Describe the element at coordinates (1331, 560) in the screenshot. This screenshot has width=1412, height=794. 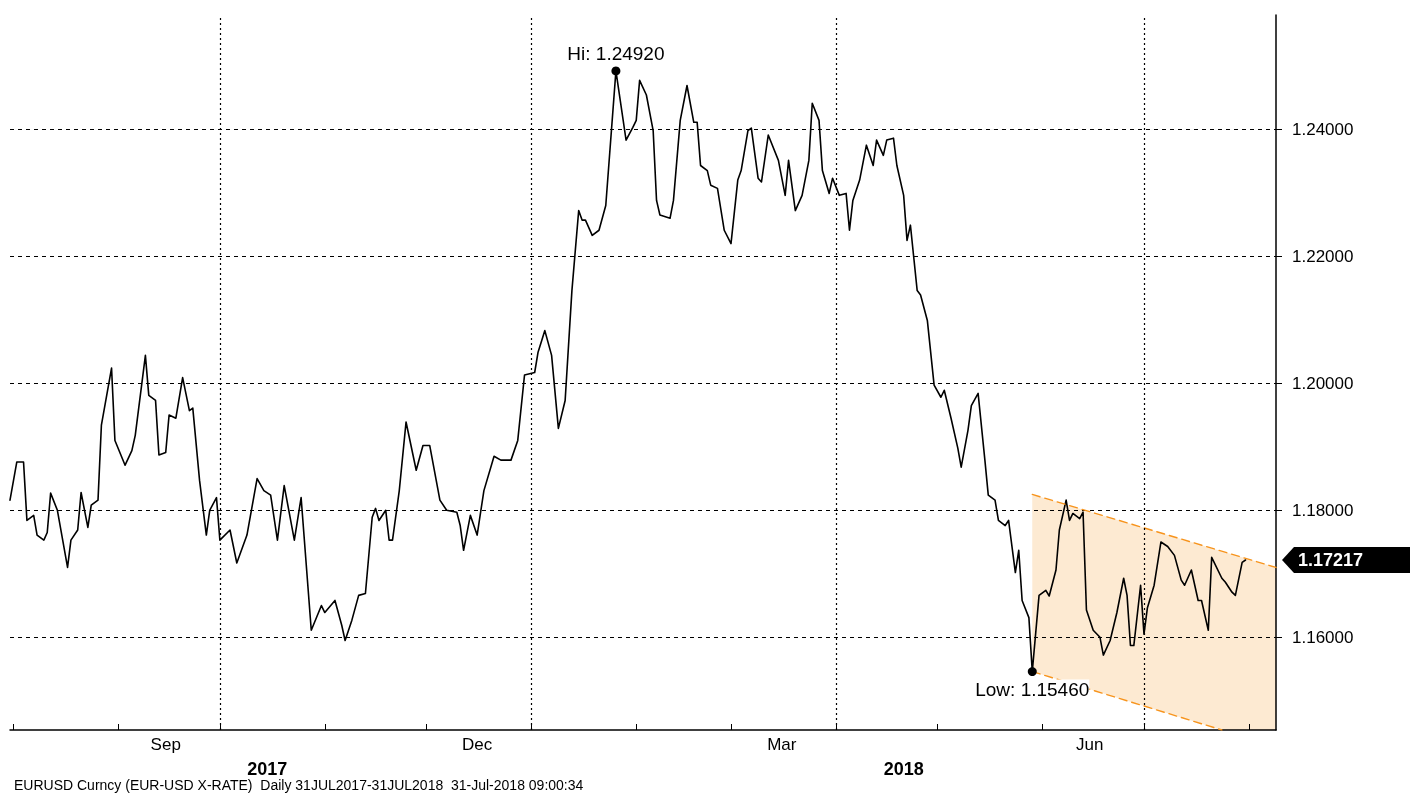
I see `annotation: 1.17217` at that location.